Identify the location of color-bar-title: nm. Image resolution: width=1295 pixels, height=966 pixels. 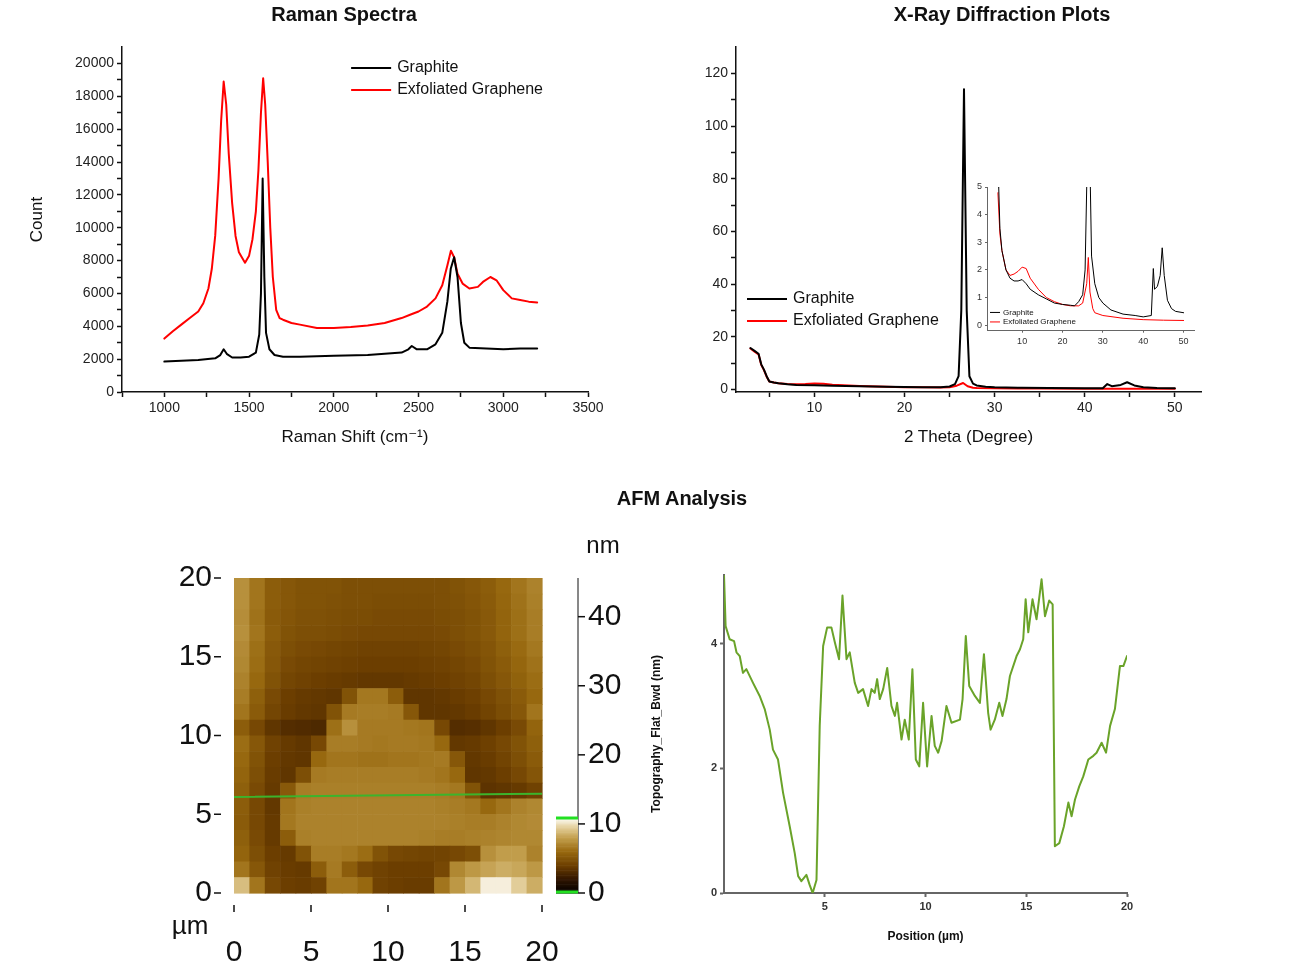
(603, 544).